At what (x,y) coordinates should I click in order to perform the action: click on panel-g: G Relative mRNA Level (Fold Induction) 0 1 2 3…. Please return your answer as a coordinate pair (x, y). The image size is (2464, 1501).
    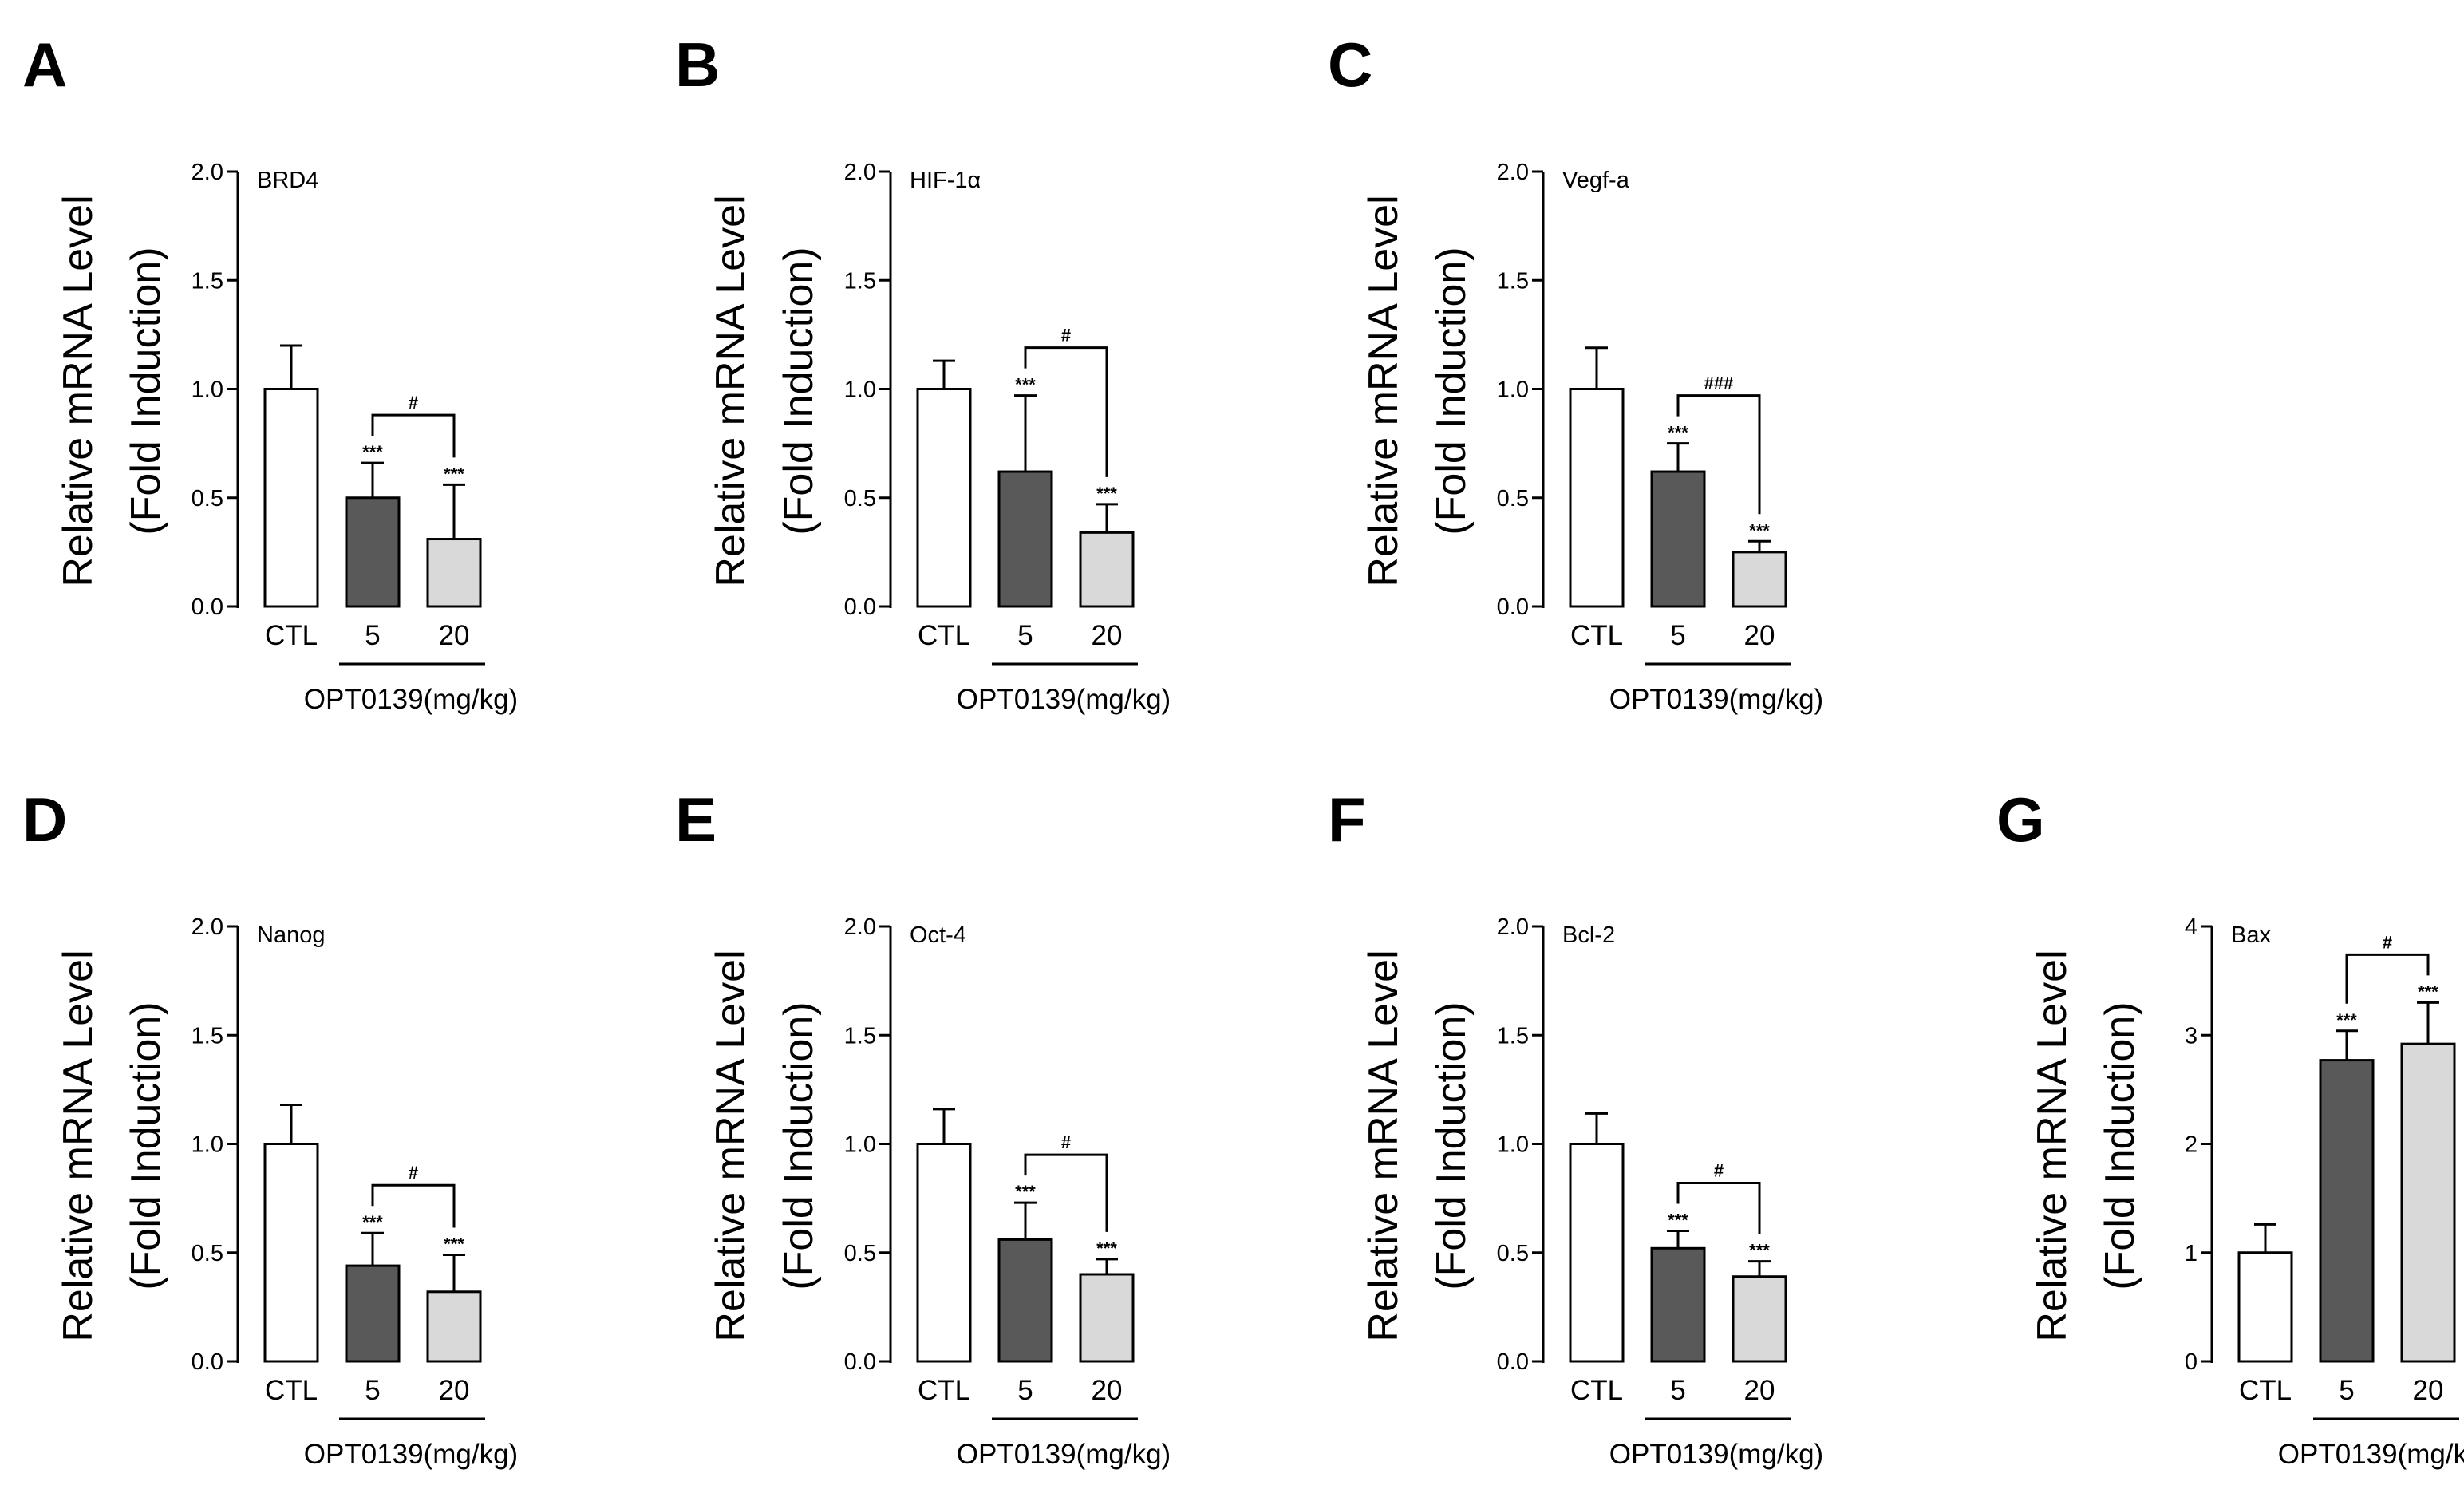
    Looking at the image, I should click on (2230, 1127).